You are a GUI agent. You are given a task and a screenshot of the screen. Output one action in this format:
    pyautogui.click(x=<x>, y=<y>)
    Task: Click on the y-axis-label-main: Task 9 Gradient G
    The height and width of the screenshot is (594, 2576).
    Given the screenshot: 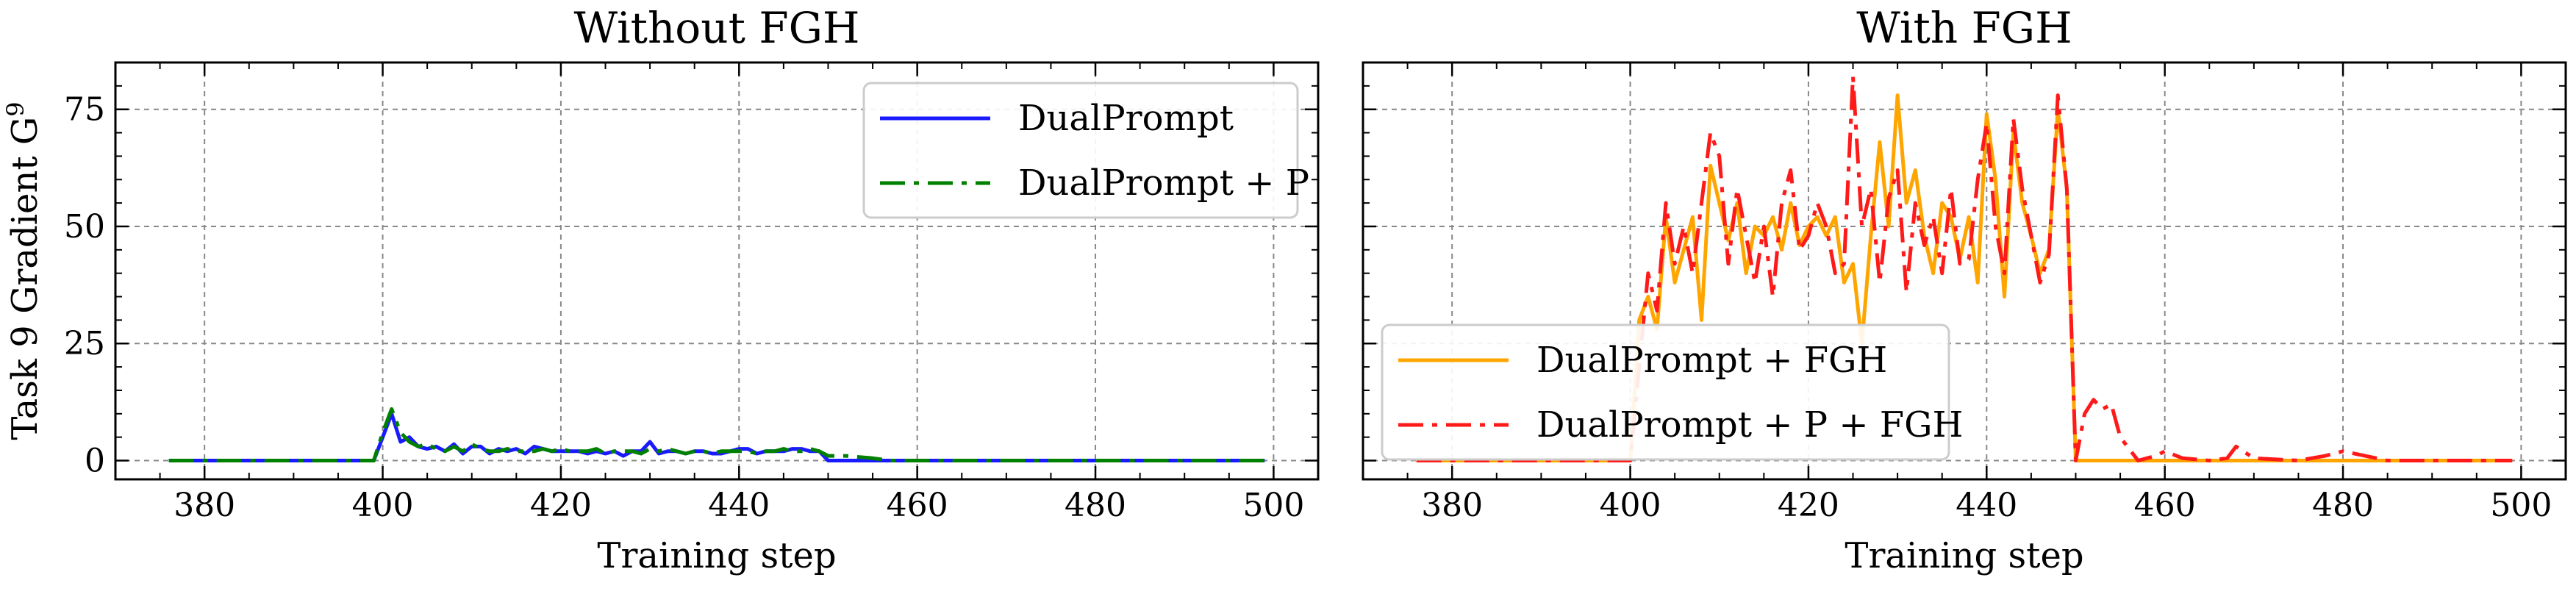 What is the action you would take?
    pyautogui.click(x=25, y=278)
    